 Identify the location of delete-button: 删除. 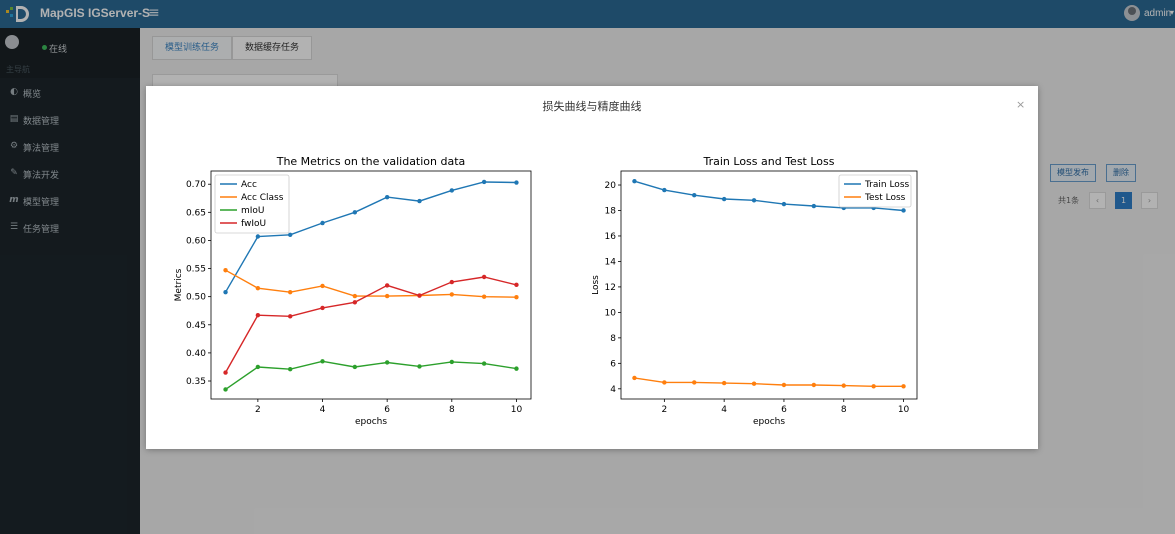
(1121, 173).